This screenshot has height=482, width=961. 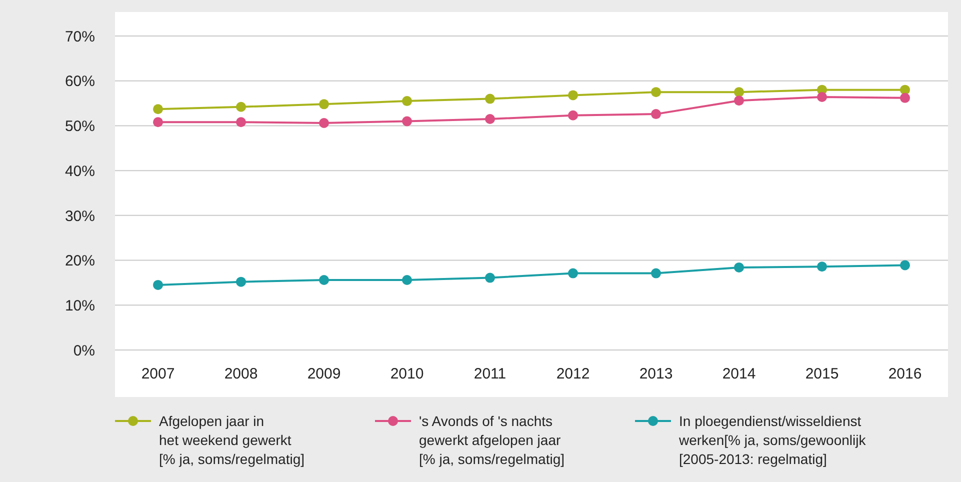 I want to click on y-tick-label: 30%, so click(x=79, y=216).